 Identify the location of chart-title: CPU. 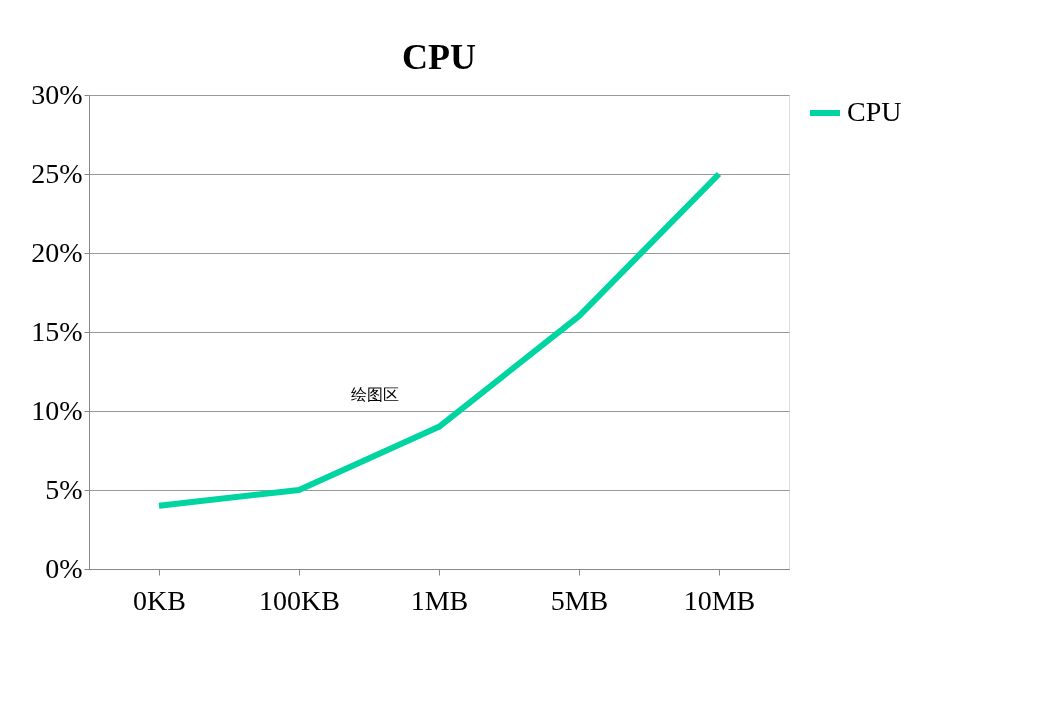
(439, 57).